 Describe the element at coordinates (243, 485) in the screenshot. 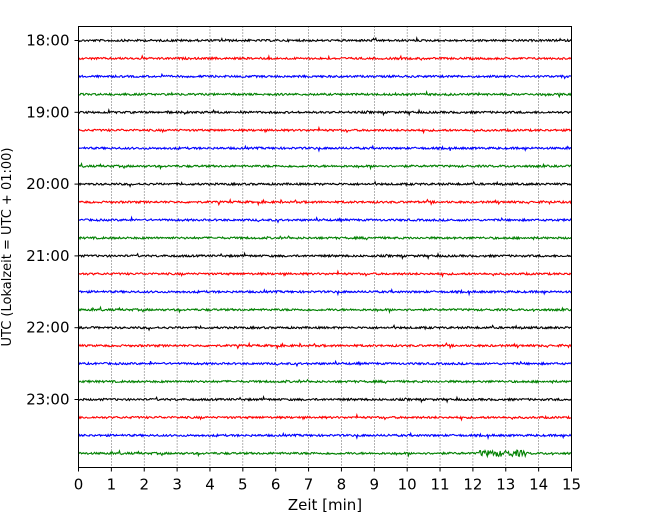

I see `x-tick-label-5: 5` at that location.